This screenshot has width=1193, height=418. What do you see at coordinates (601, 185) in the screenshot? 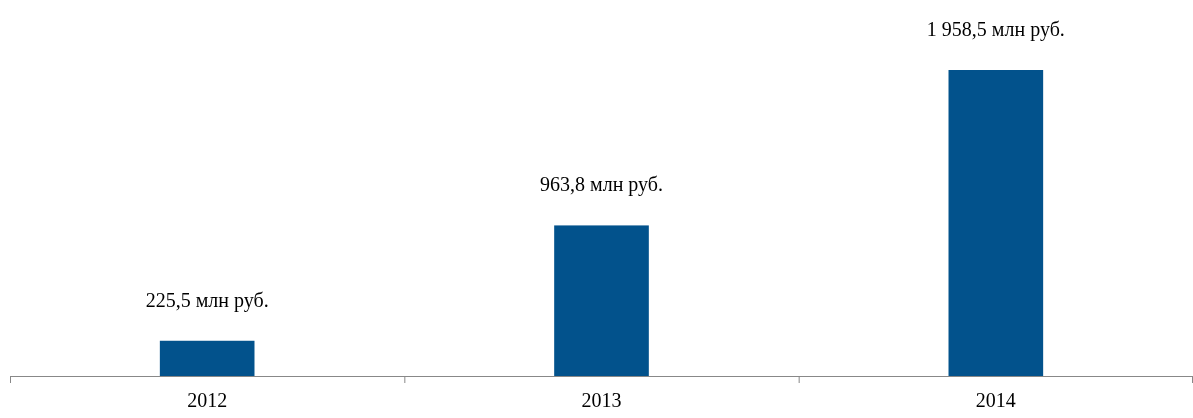
I see `data-label: 963,8 млн руб.` at bounding box center [601, 185].